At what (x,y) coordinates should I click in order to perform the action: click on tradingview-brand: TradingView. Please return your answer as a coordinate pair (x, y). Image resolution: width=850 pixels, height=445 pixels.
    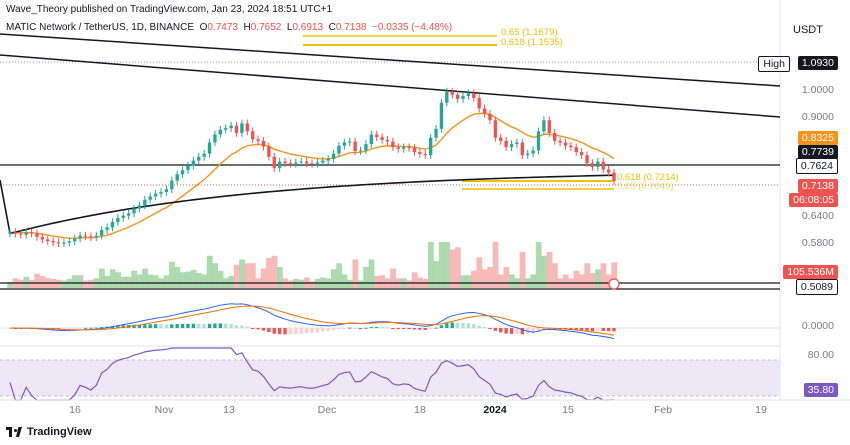
    Looking at the image, I should click on (49, 432).